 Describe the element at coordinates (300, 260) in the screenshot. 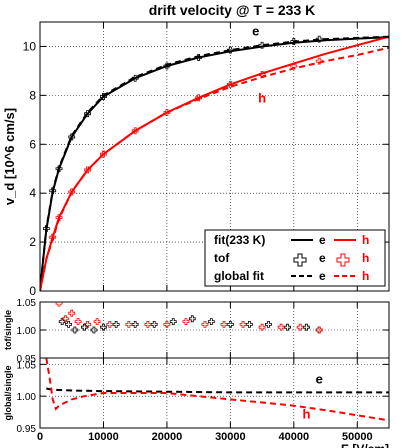

I see `legend-tof-e-marker` at that location.